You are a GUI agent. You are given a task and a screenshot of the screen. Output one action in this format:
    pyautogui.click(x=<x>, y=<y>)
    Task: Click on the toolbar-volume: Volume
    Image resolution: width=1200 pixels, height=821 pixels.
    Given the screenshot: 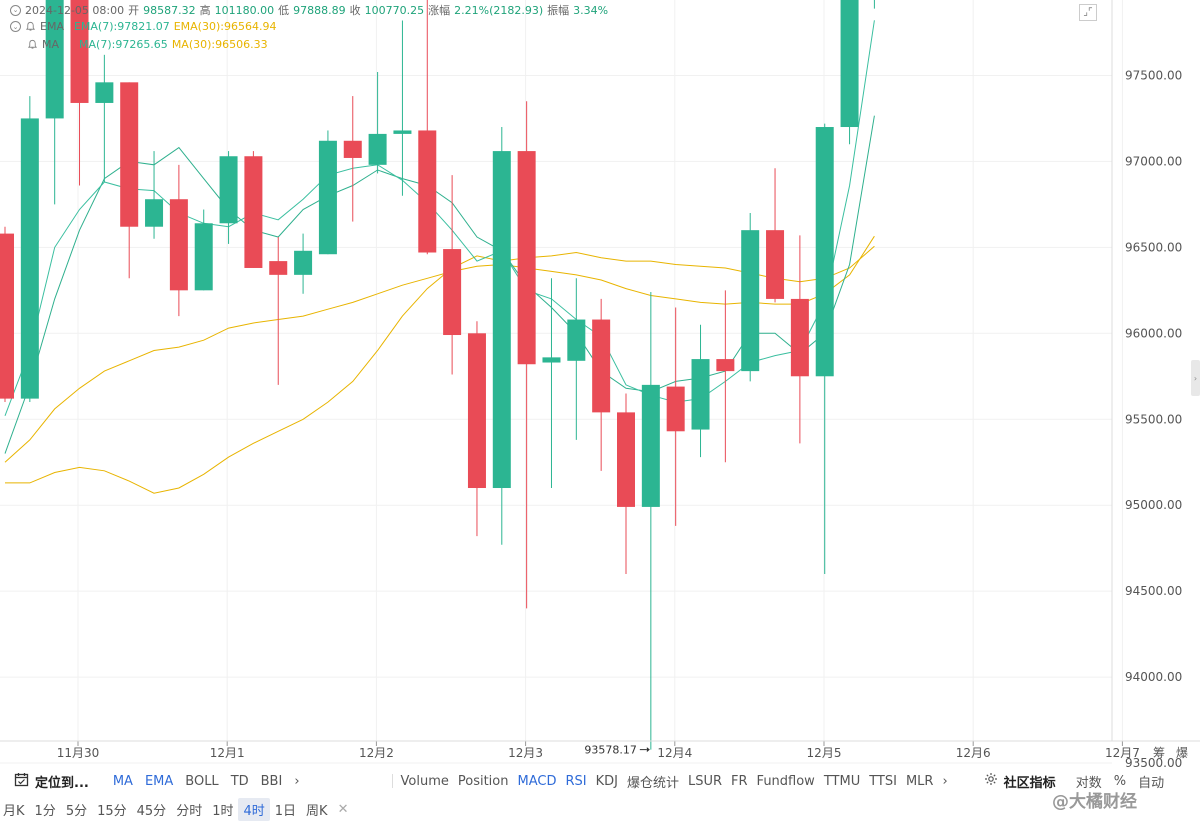 What is the action you would take?
    pyautogui.click(x=424, y=781)
    